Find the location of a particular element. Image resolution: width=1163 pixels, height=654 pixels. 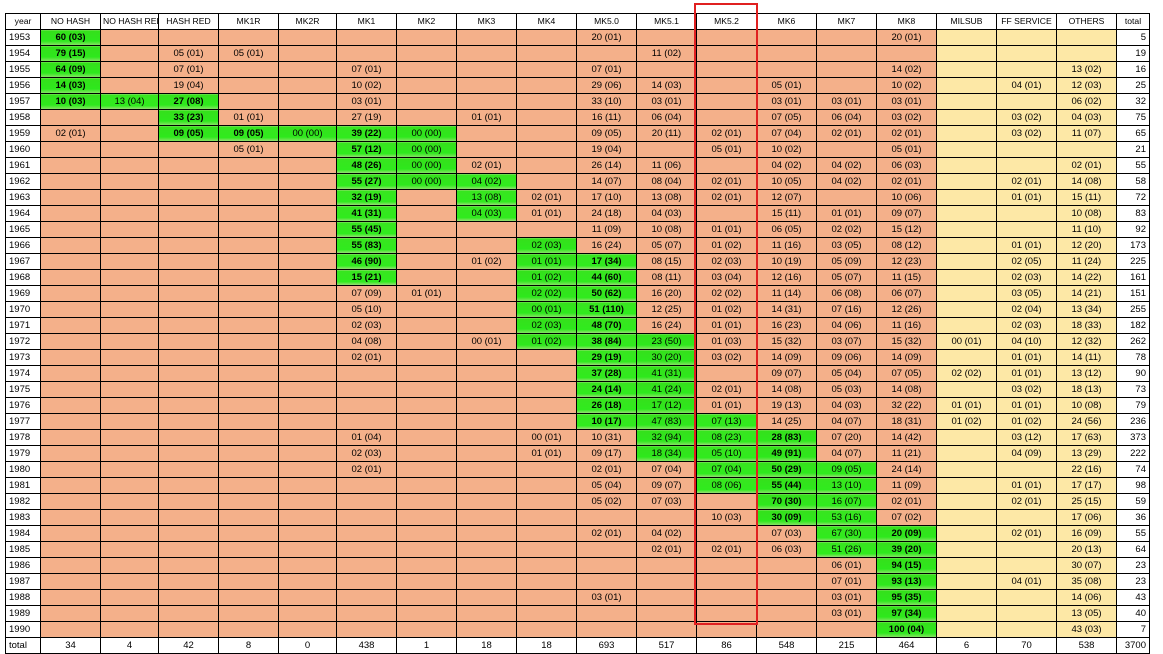

cell-ff-service: 02 (01) is located at coordinates (1026, 501).